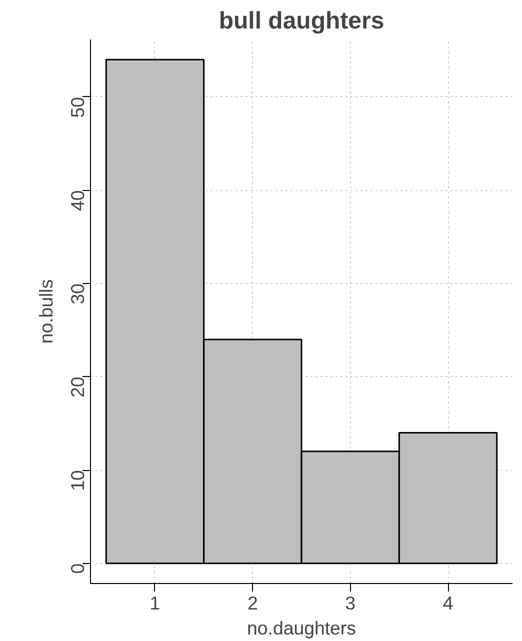 The image size is (522, 641). Describe the element at coordinates (252, 603) in the screenshot. I see `x-tick-label: 2` at that location.